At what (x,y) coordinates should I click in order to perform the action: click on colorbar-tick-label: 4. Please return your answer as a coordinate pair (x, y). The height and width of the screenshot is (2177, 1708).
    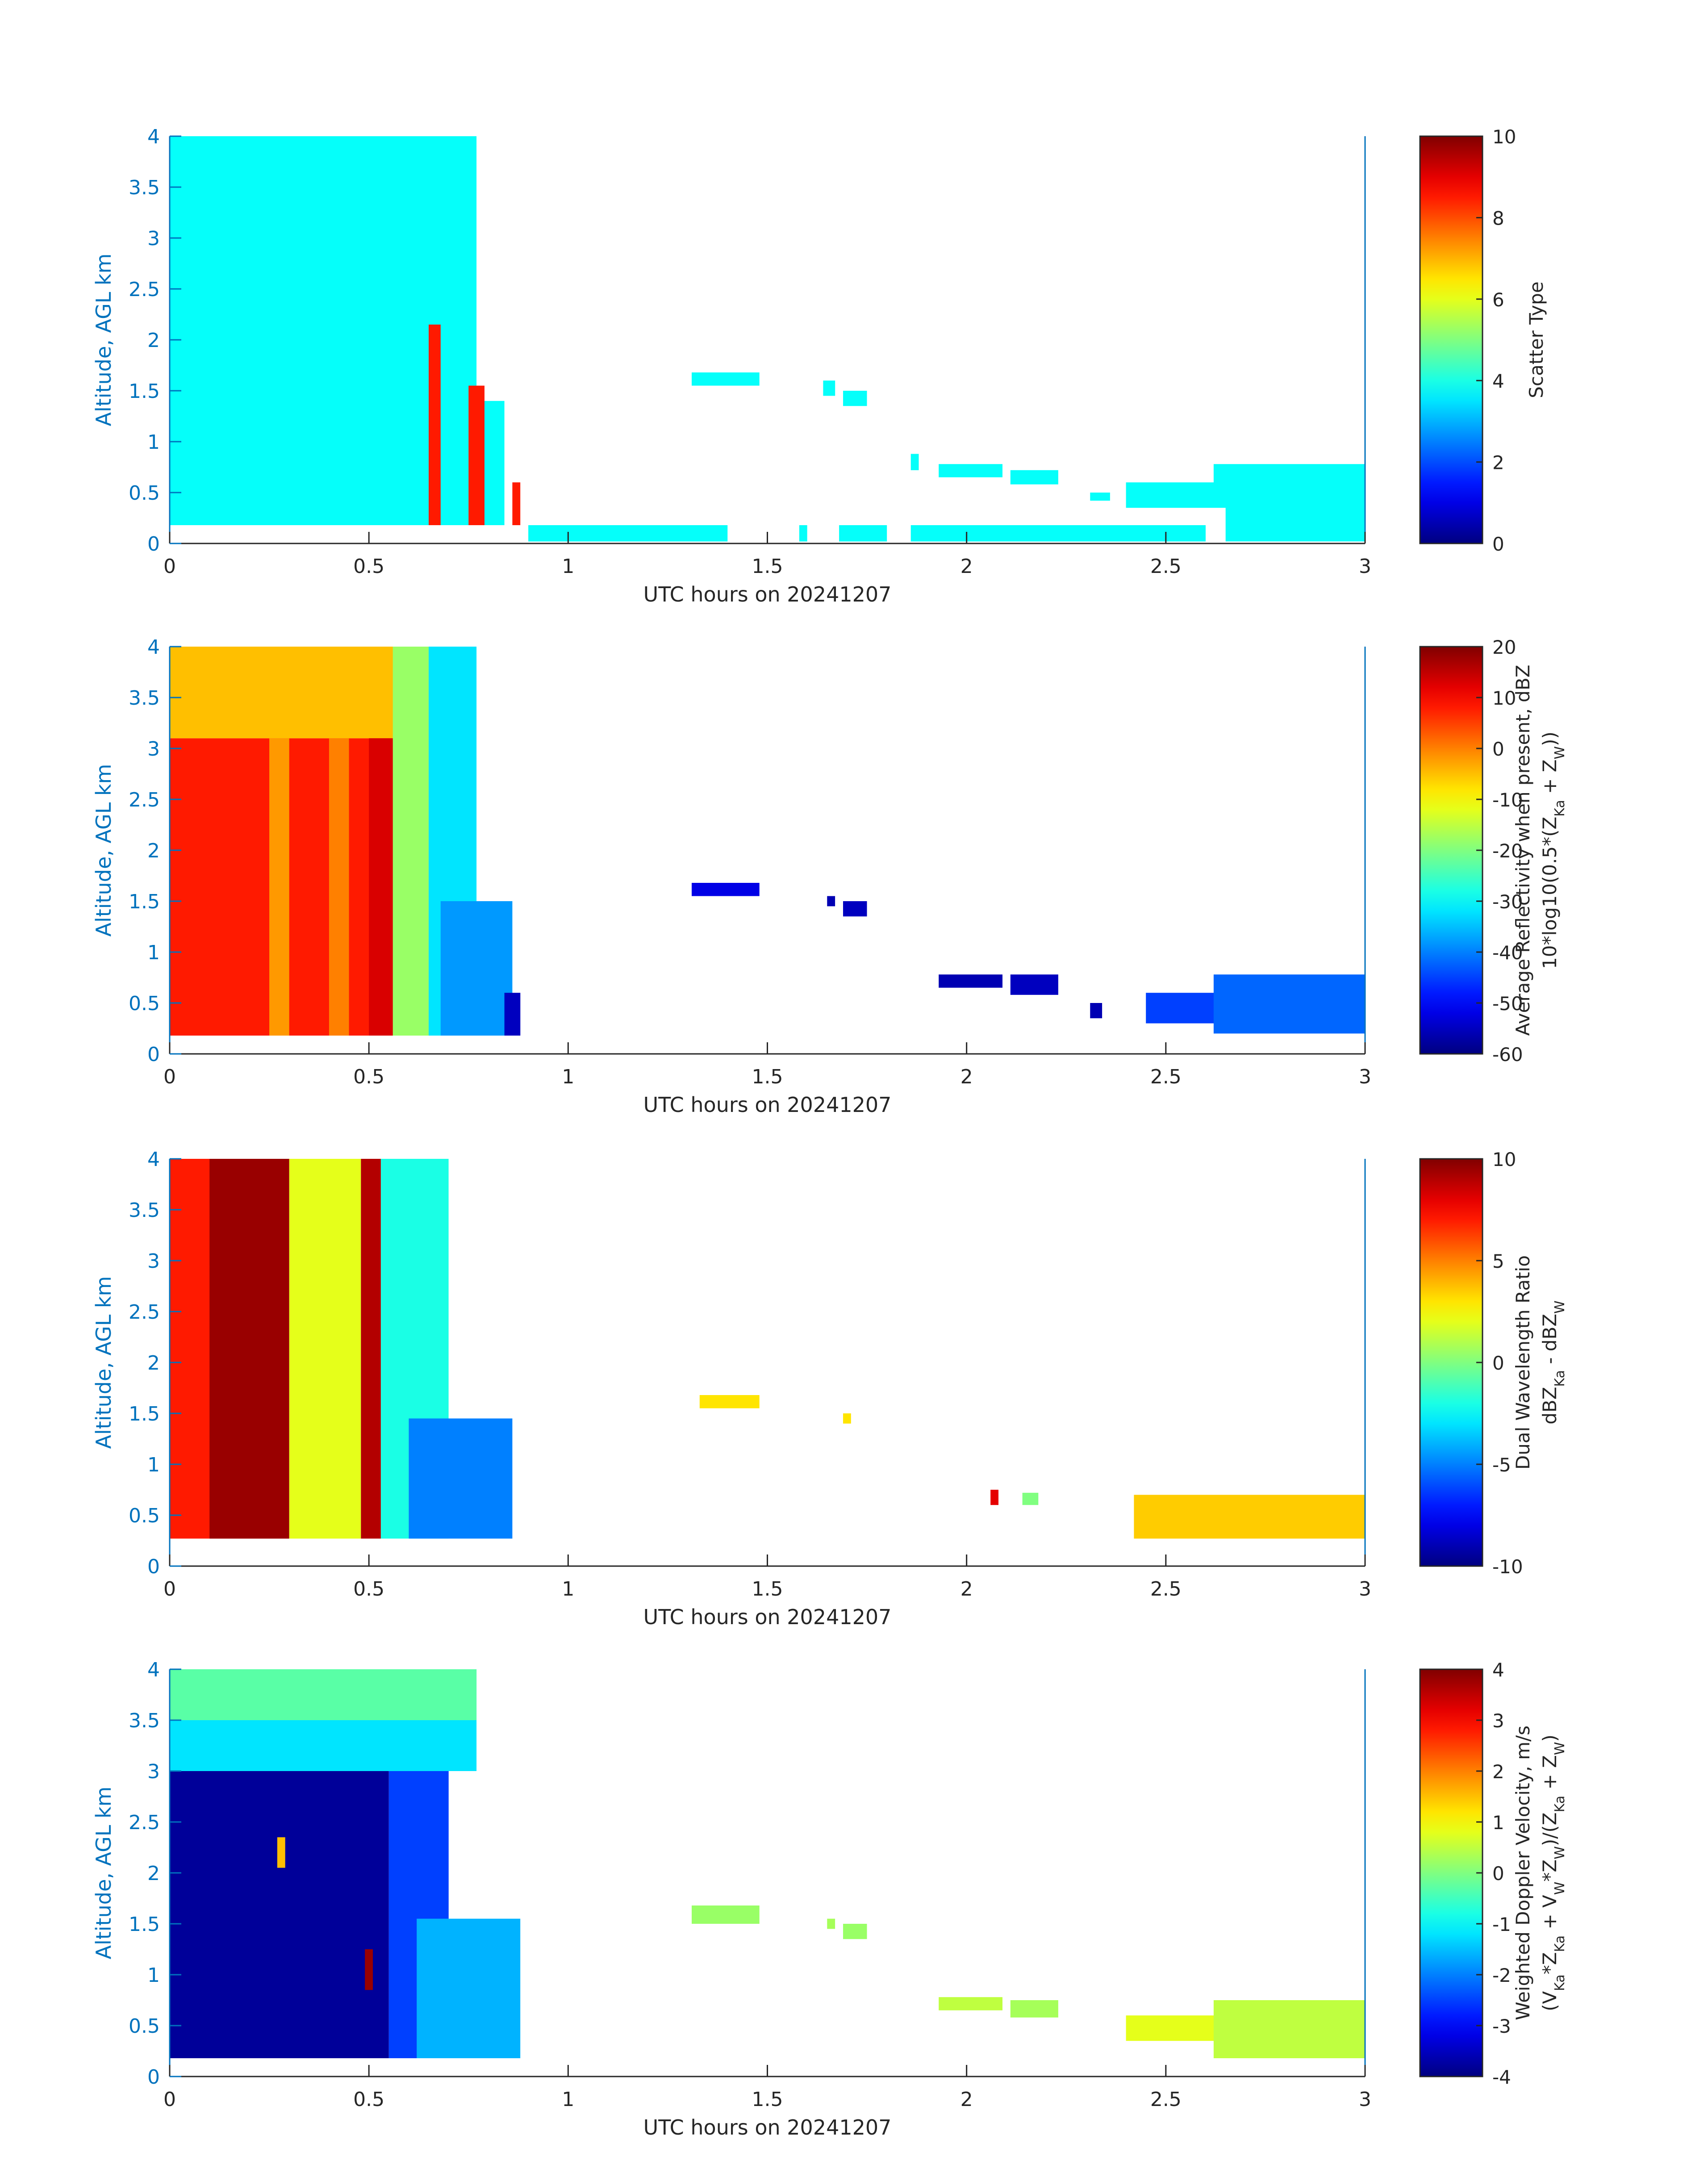
    Looking at the image, I should click on (1498, 381).